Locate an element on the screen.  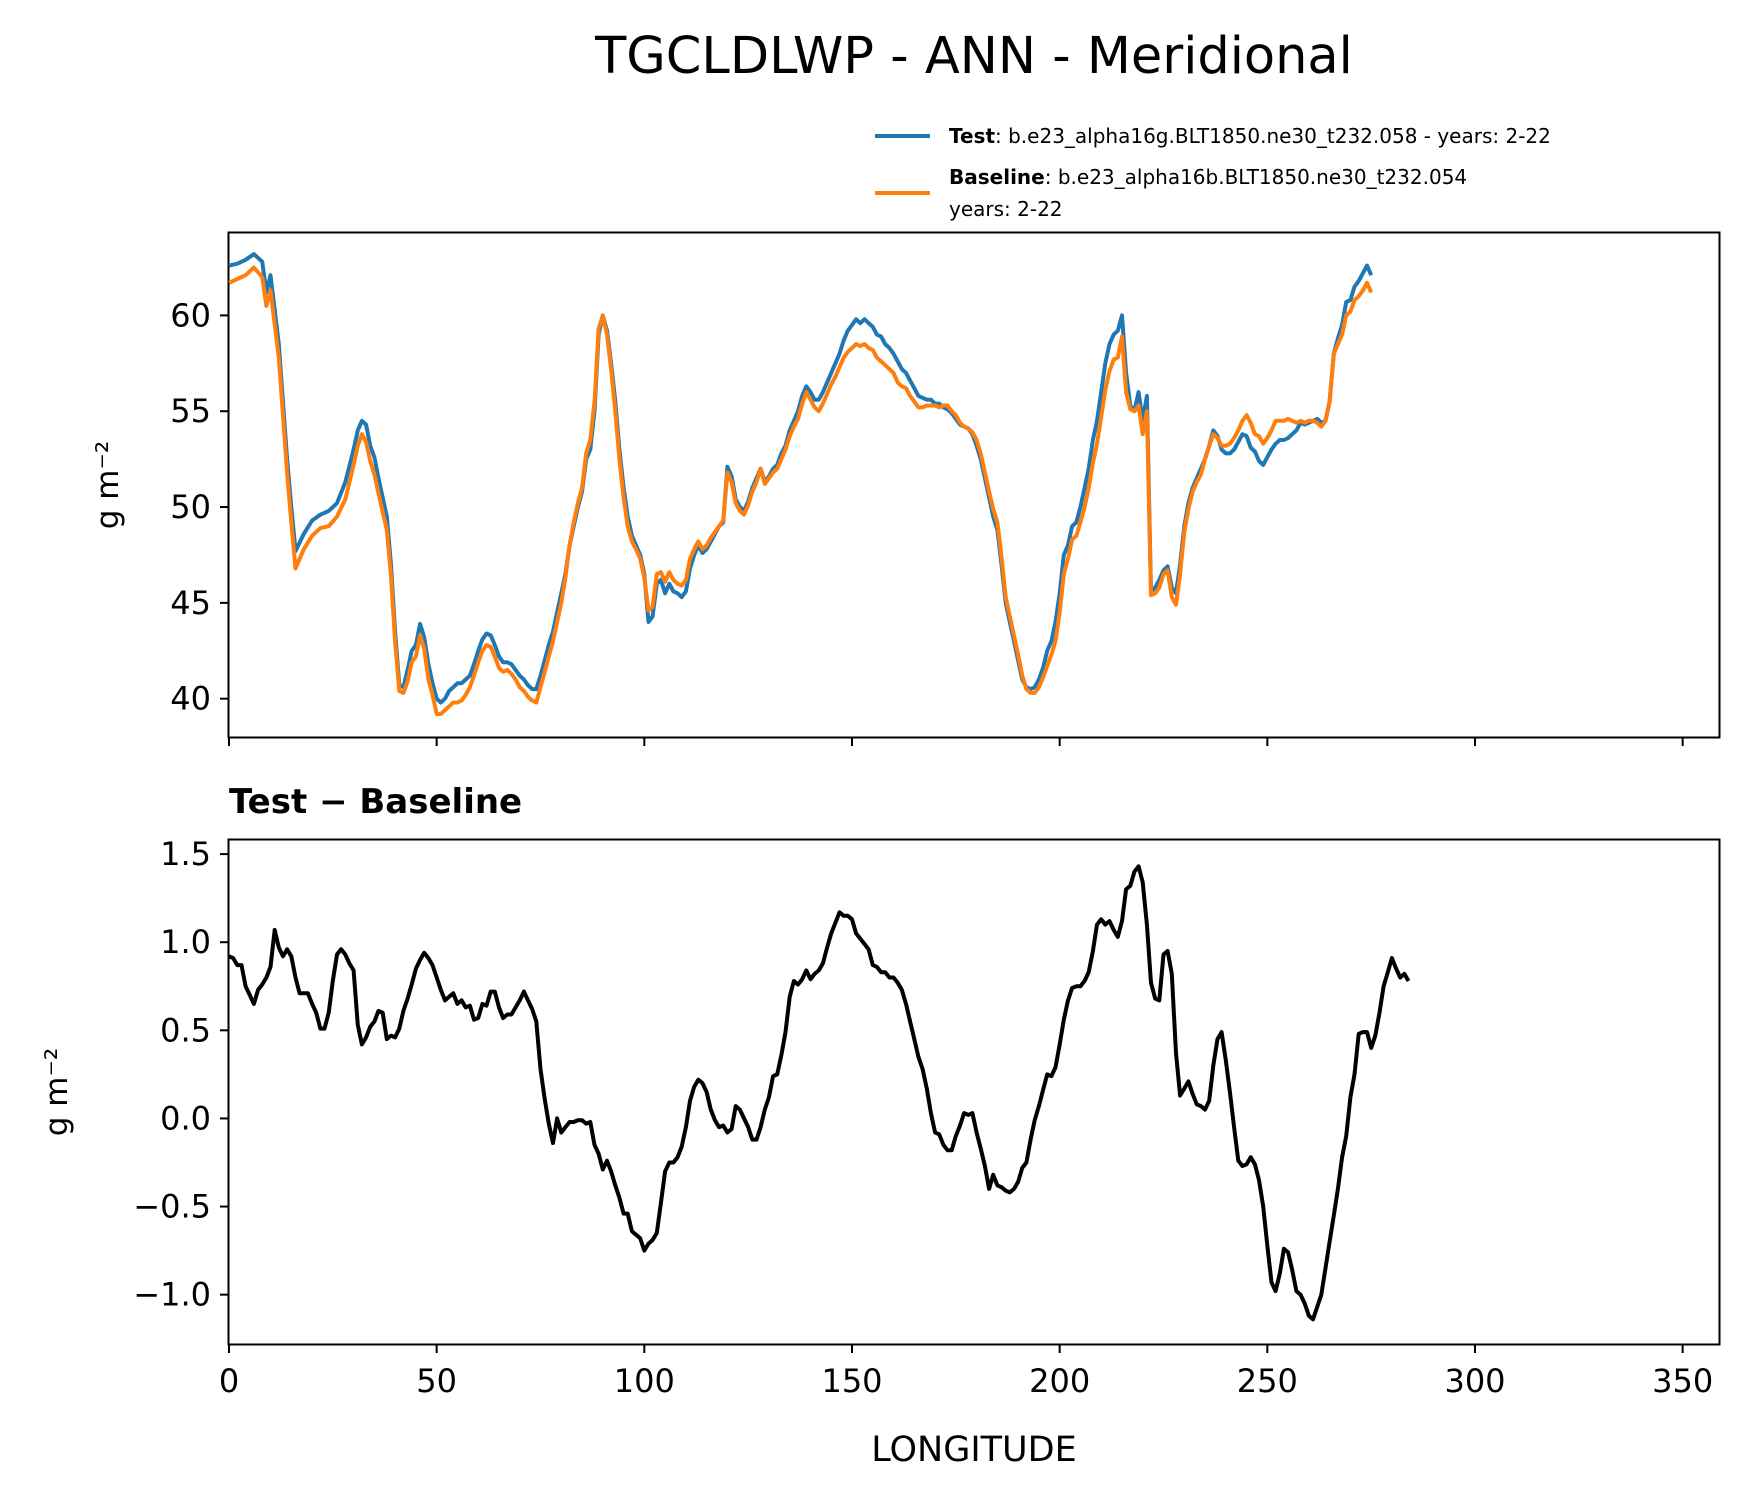
figure-title: TGCLDLWP - ANN - Meridional is located at coordinates (973, 56).